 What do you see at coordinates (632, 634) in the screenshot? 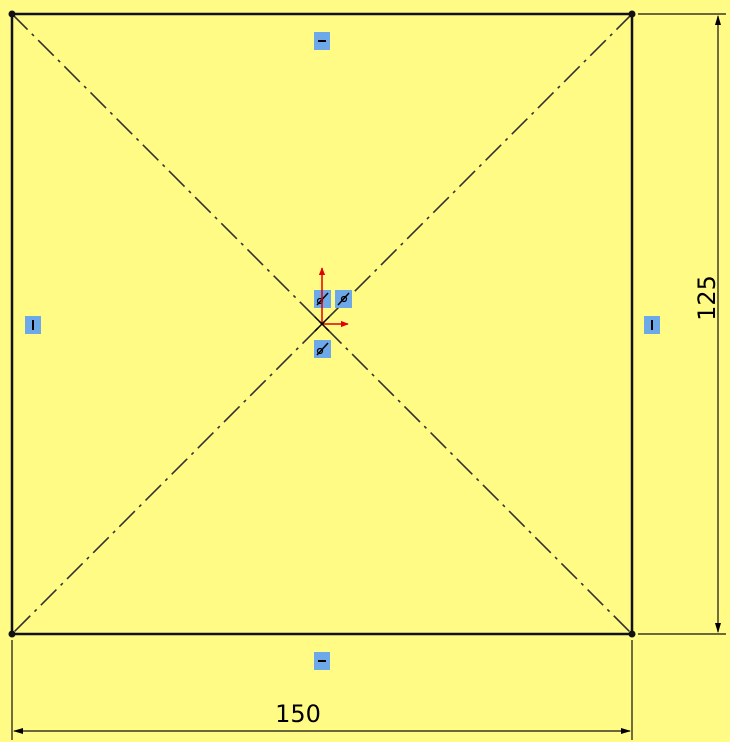
I see `vertex-bottom-right` at bounding box center [632, 634].